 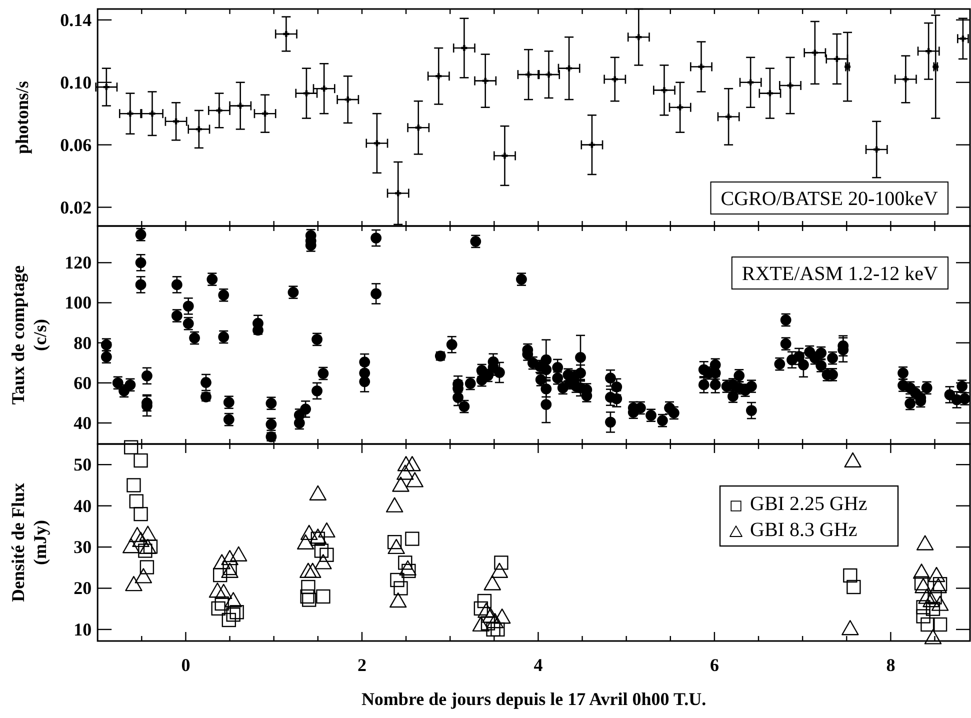 I want to click on legend-label: GBI 2.25 GHz, so click(x=809, y=504).